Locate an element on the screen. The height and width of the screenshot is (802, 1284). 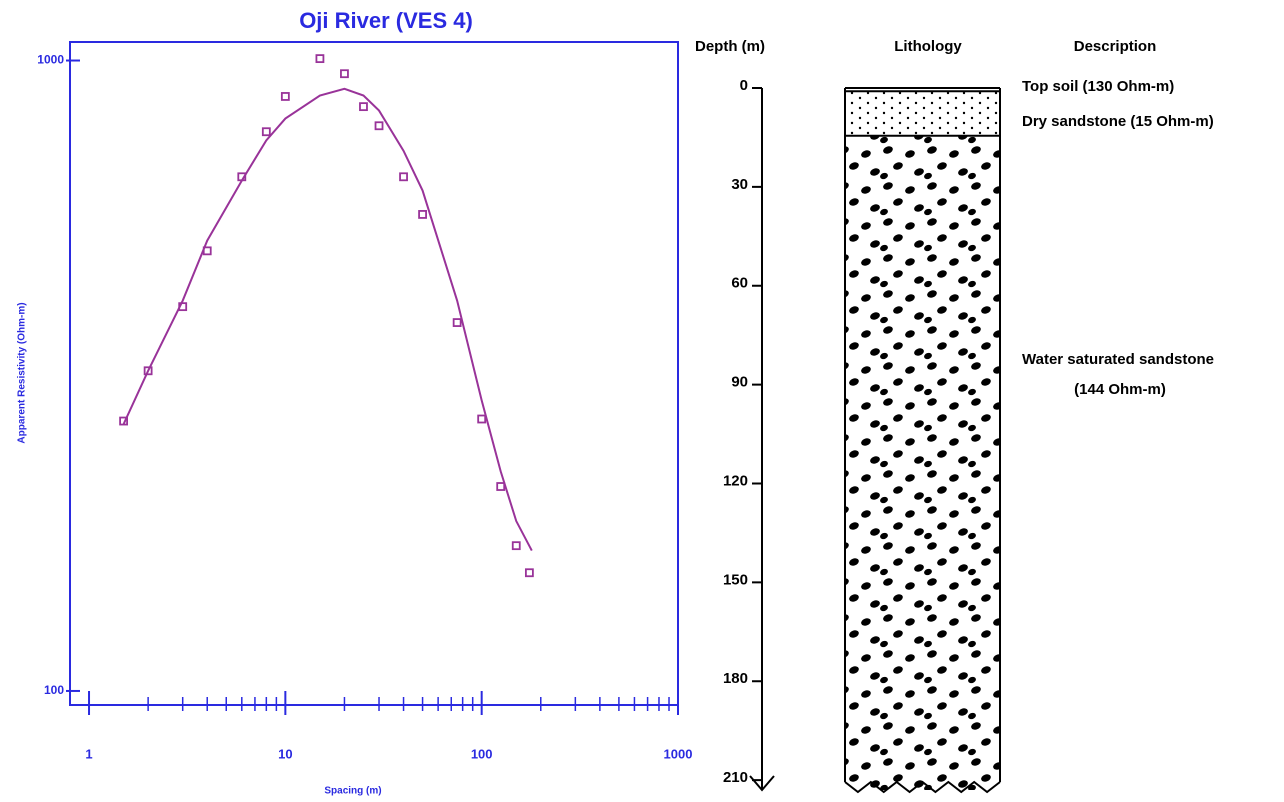
x-tick-label: 10 is located at coordinates (285, 753).